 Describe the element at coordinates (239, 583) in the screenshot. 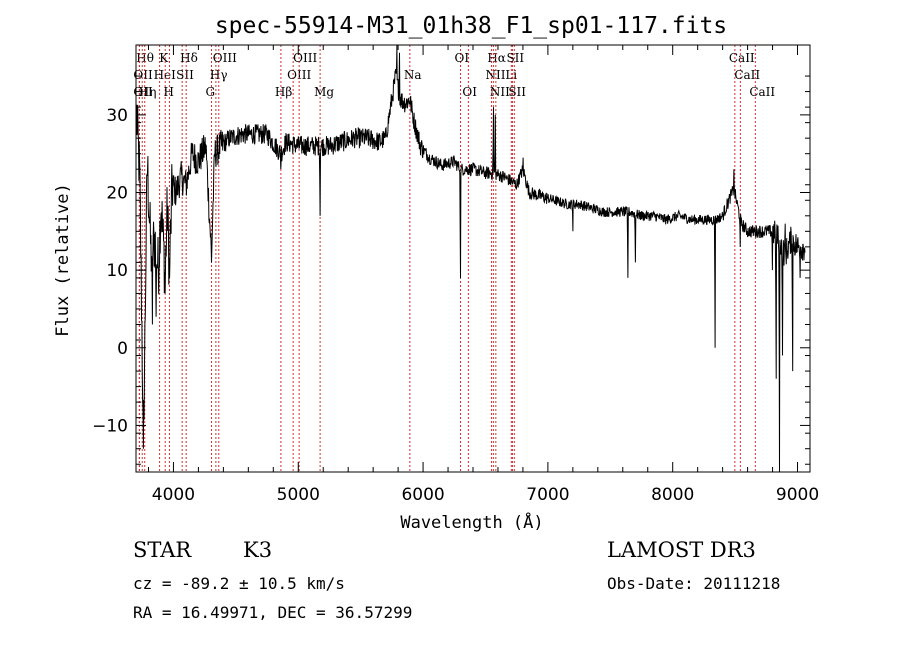

I see `redshift-velocity: cz = -89.2 ± 10.5 km/s` at that location.